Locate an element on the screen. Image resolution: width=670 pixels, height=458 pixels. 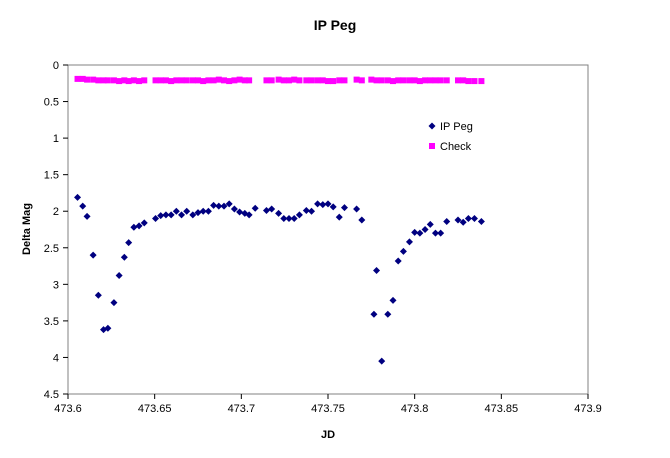
legend-label-check: Check is located at coordinates (456, 147).